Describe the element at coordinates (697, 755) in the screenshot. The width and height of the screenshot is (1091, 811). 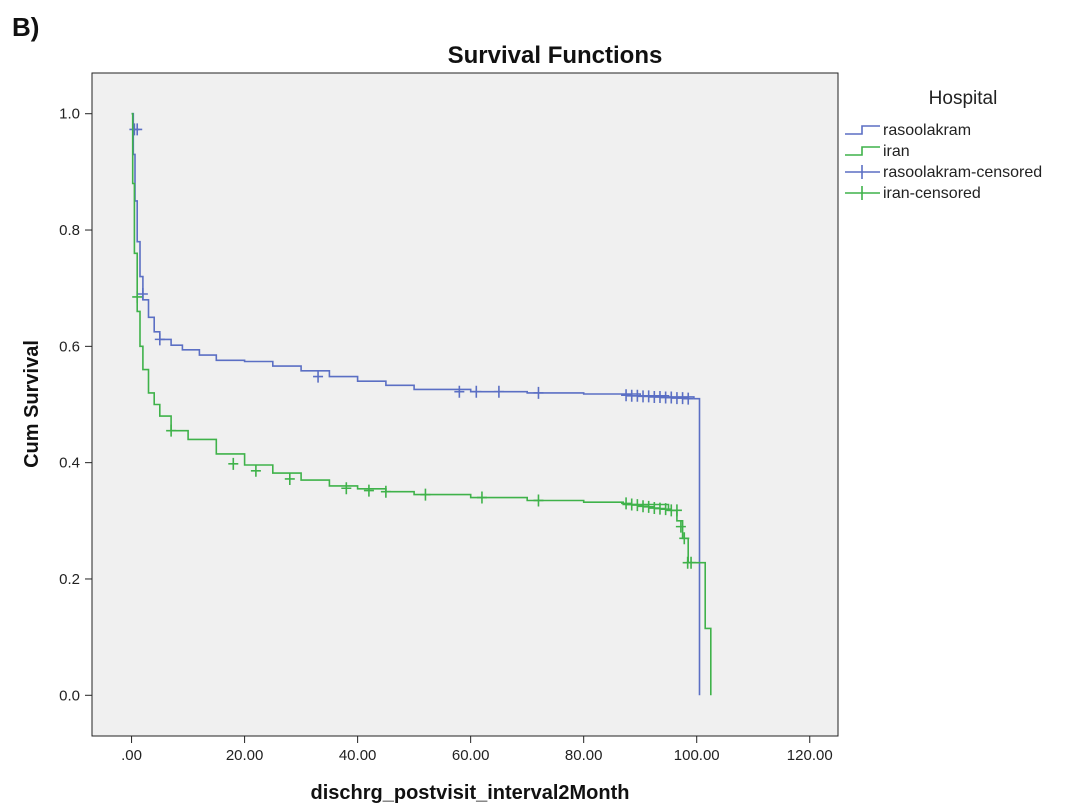
I see `x-tick-label: 100.00` at that location.